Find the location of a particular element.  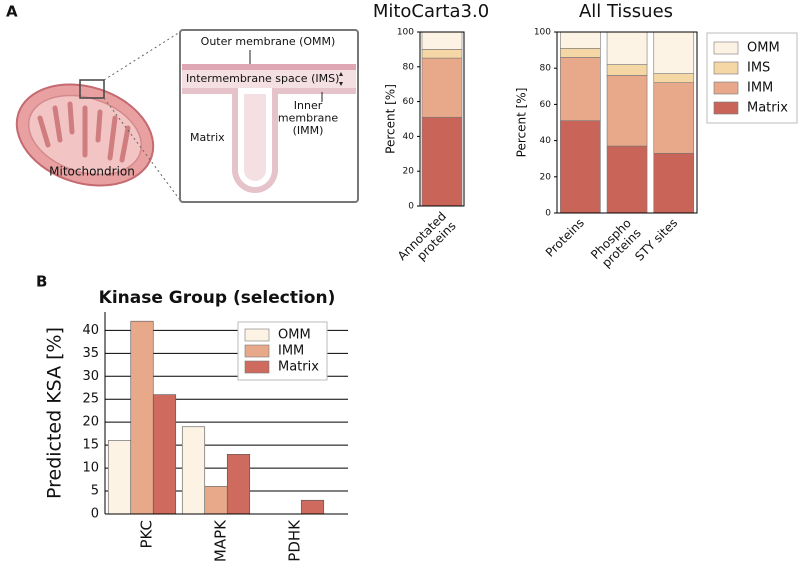

x-tick-label: STY sites is located at coordinates (656, 240).